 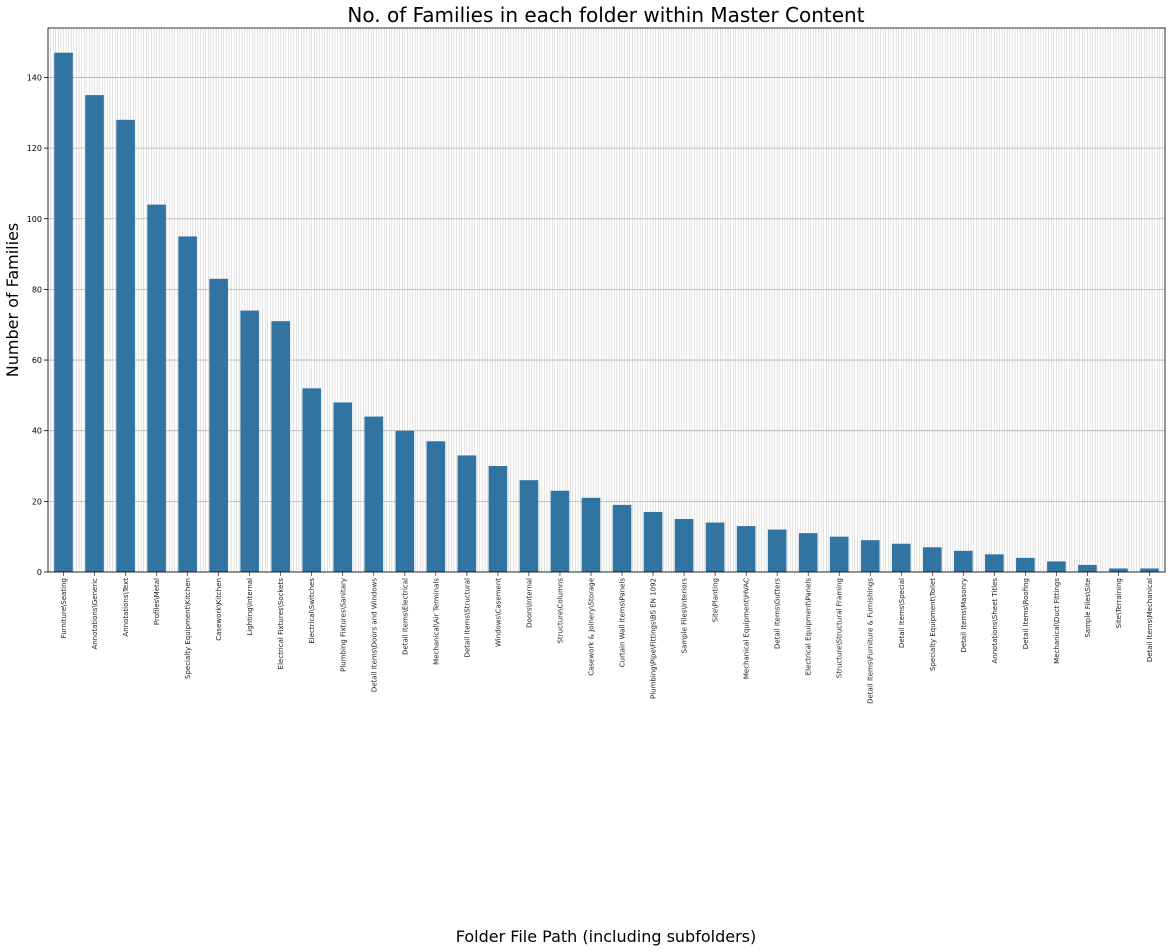 What do you see at coordinates (64, 608) in the screenshot?
I see `x-tick-label: Furniture\Seating` at bounding box center [64, 608].